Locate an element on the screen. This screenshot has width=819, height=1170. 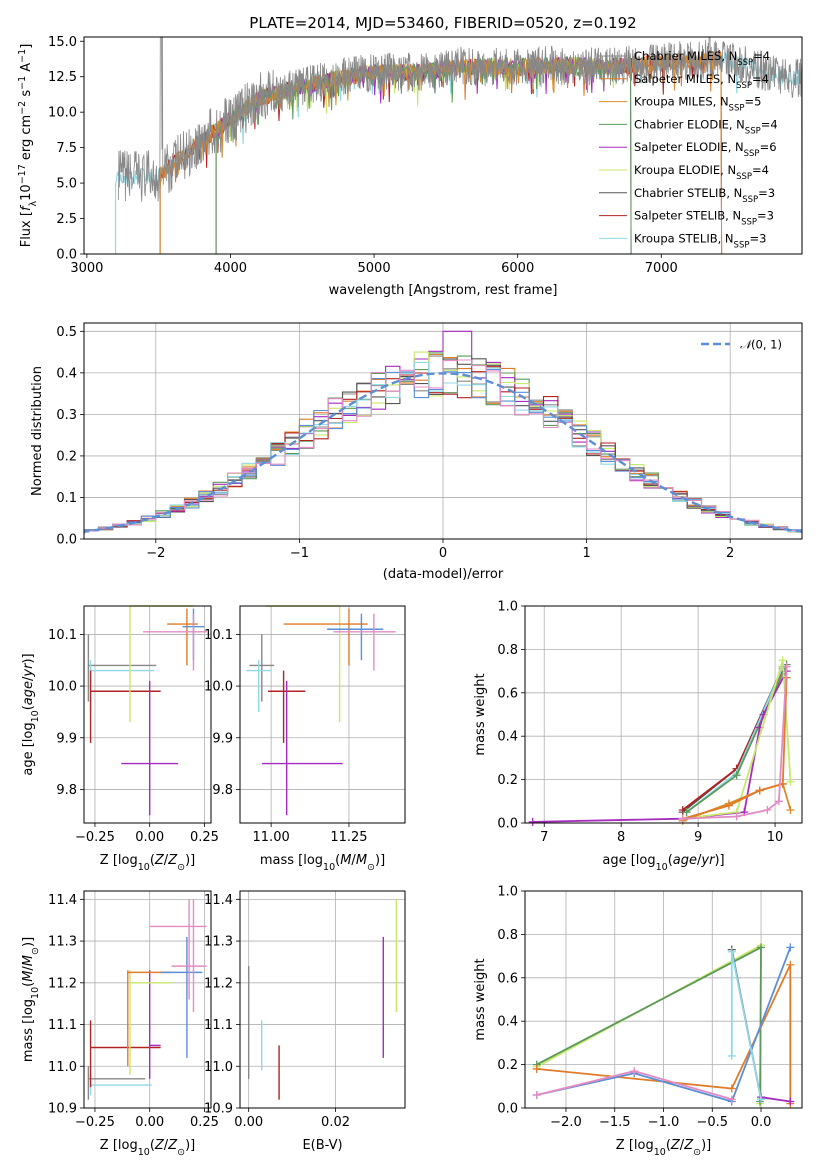
age_vs_mass-ytick-label: 9.8 is located at coordinates (222, 790).